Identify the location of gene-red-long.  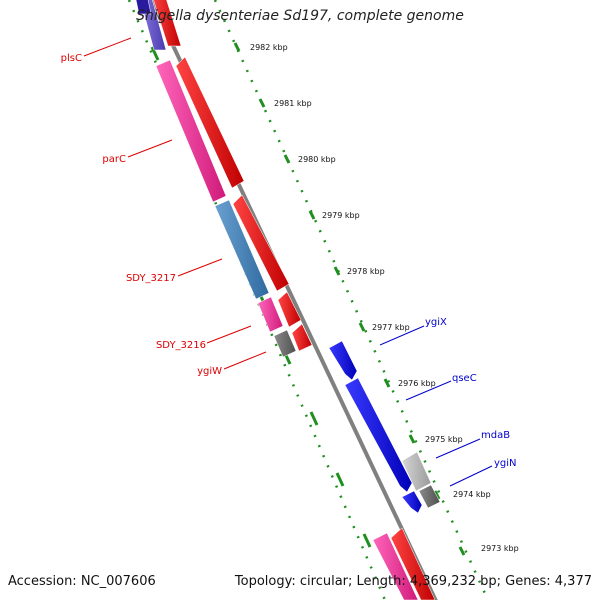
(210, 122).